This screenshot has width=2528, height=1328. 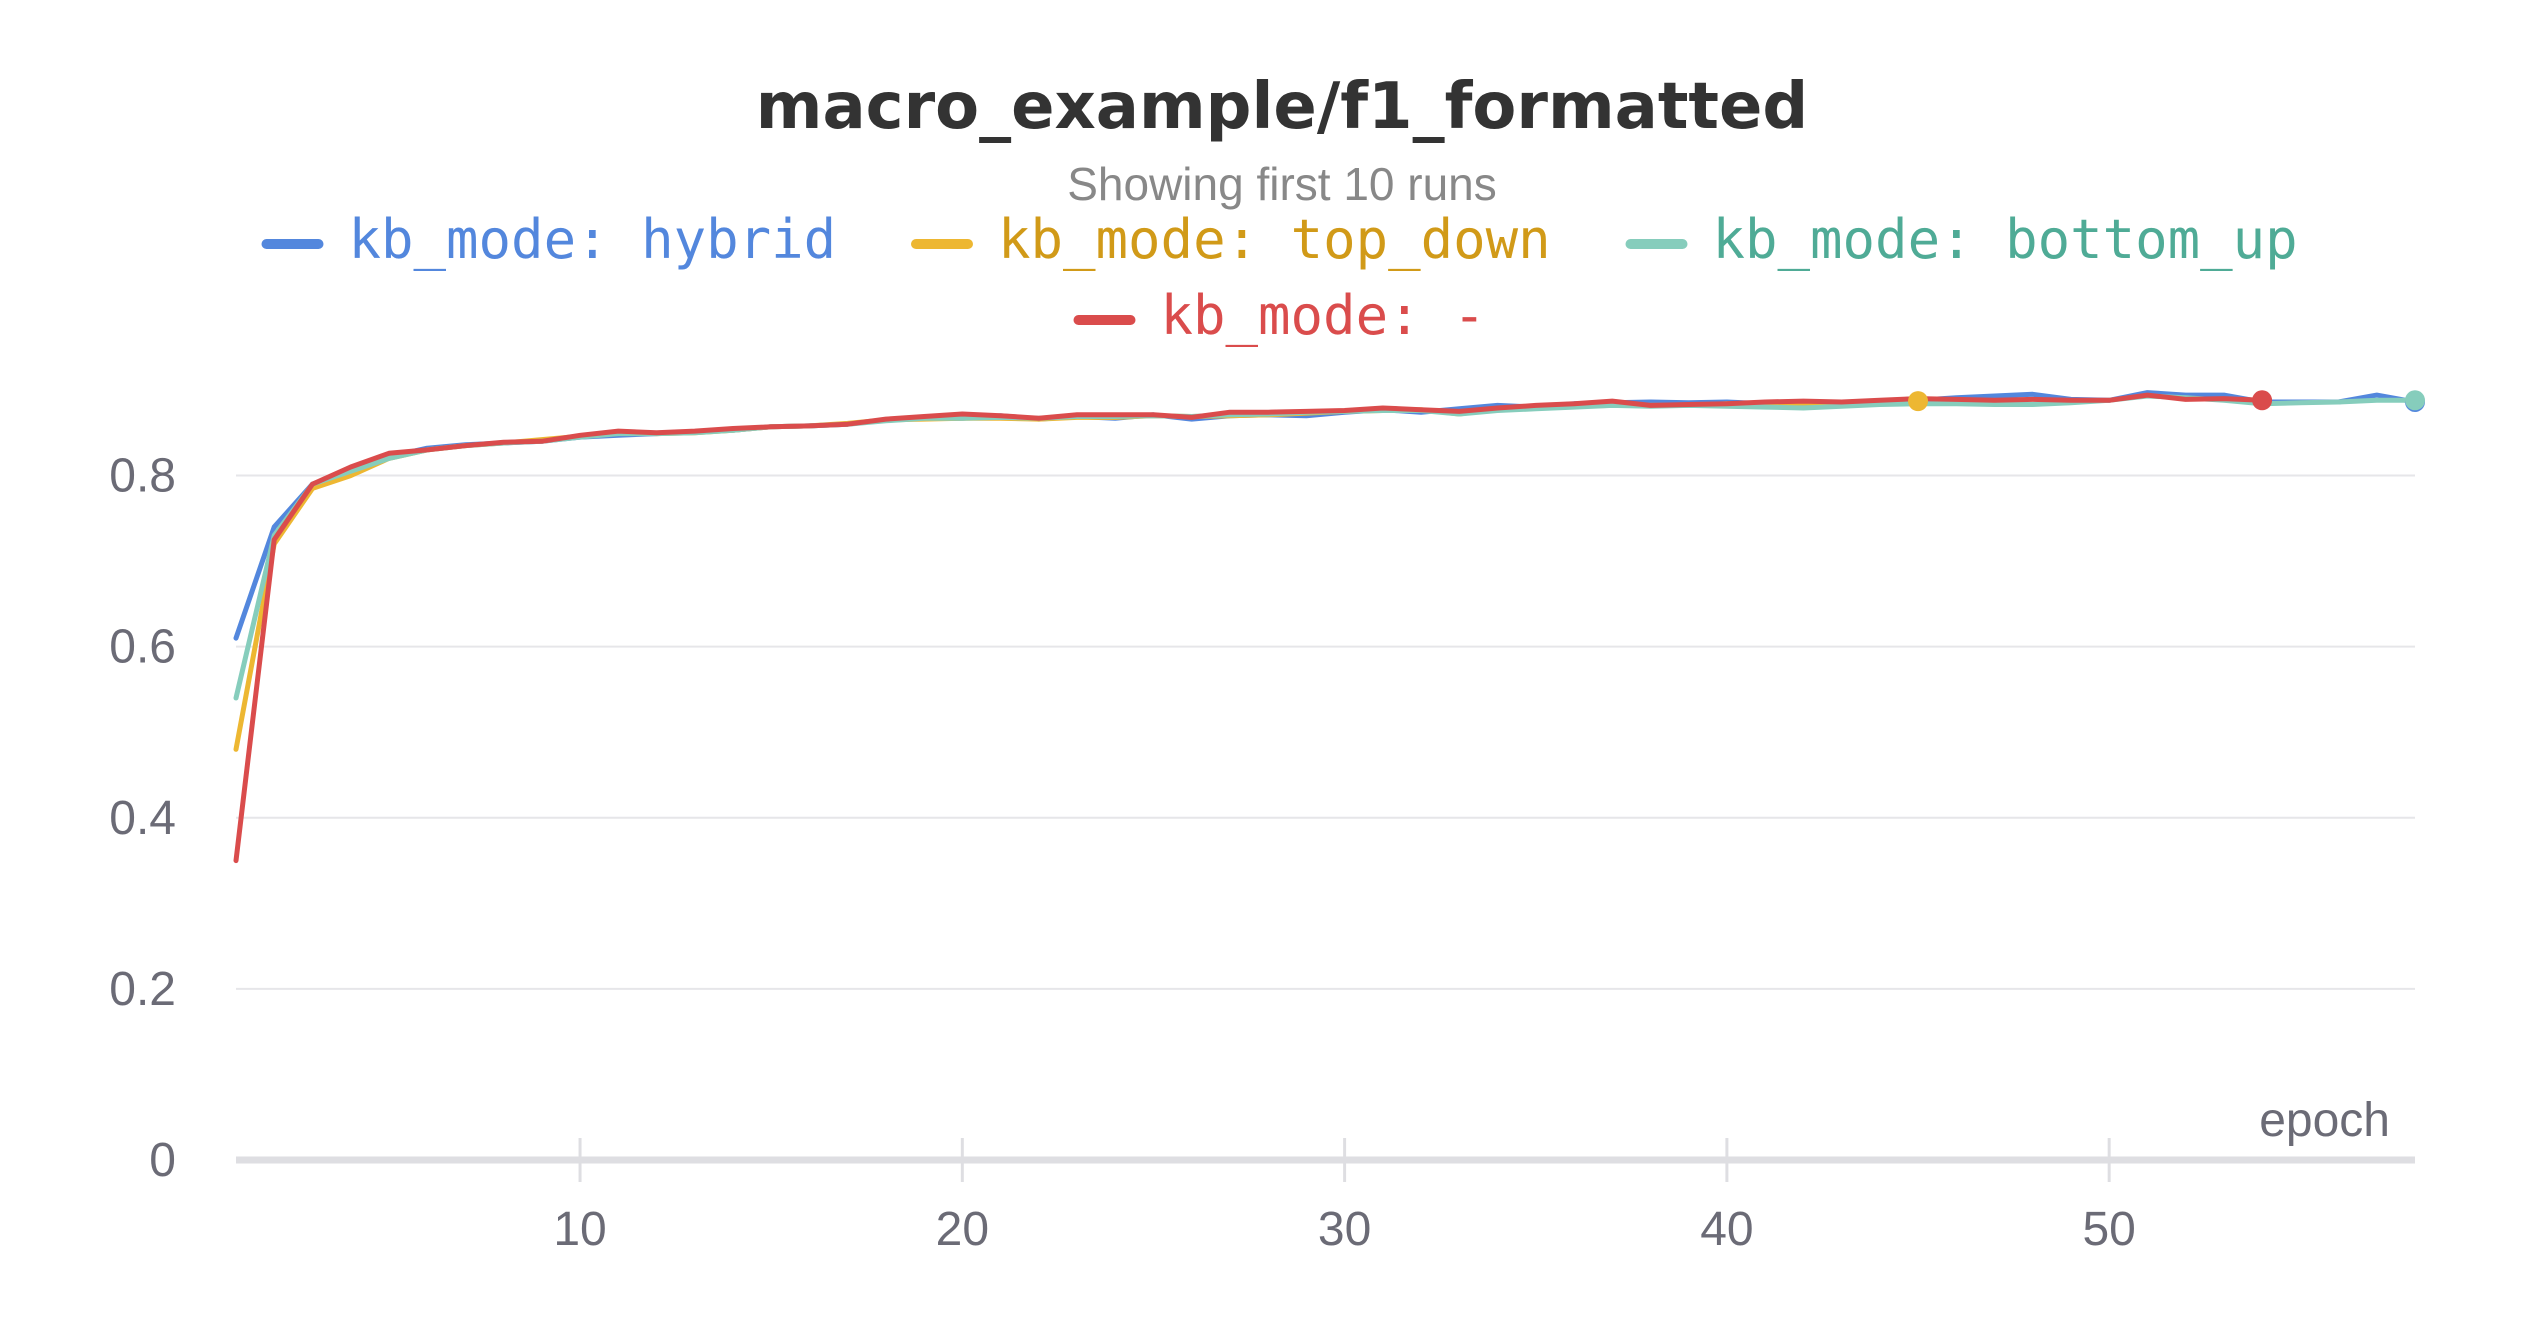 I want to click on y-tick-label: 0.4, so click(x=142, y=818).